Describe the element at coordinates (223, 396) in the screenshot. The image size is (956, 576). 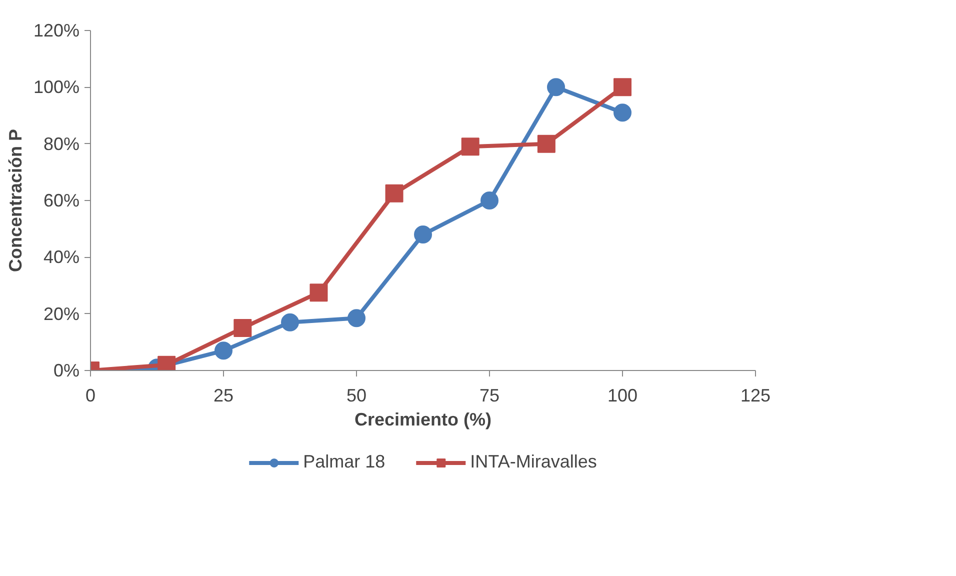
I see `x-tick-label: 25` at that location.